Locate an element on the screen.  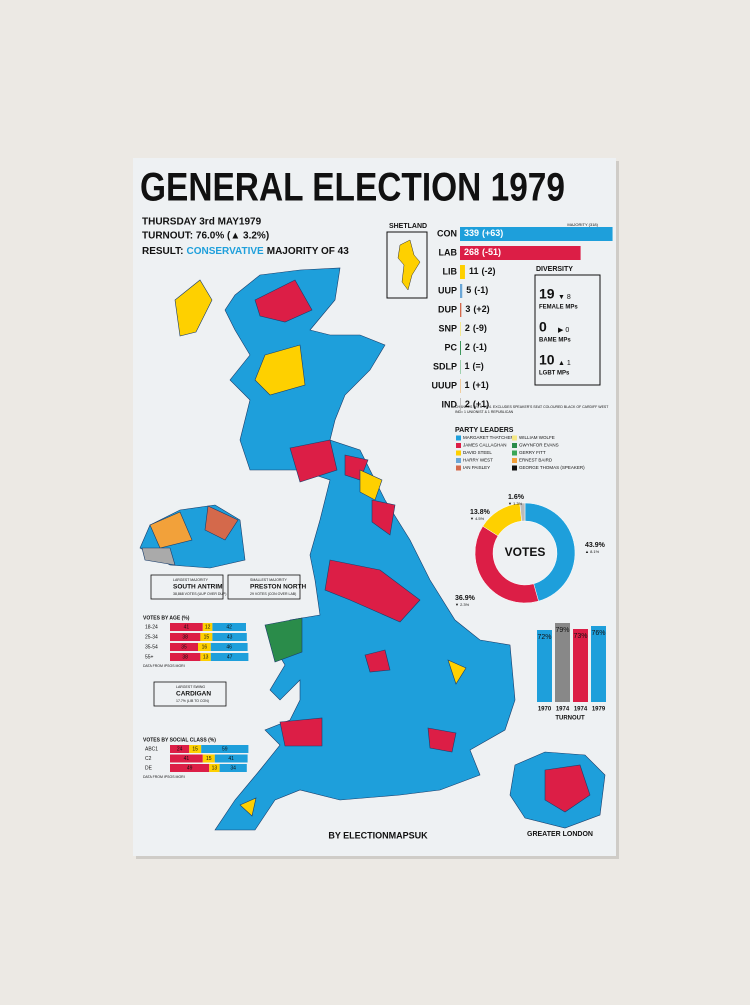
age-note: DATA FROM IPSOS MORI is located at coordinates (164, 666).